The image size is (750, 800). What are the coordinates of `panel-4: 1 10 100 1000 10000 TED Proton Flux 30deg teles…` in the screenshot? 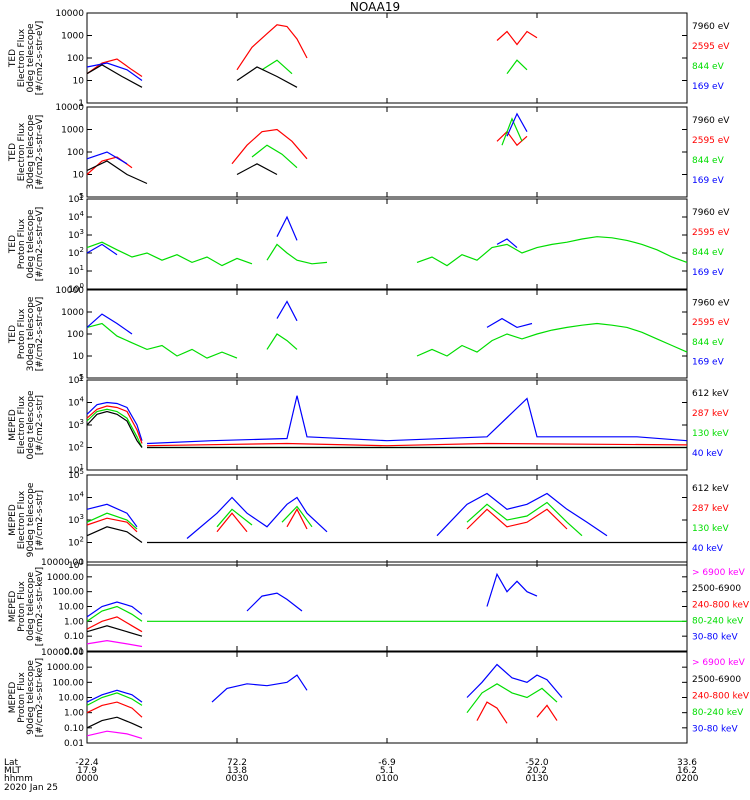 It's located at (369, 335).